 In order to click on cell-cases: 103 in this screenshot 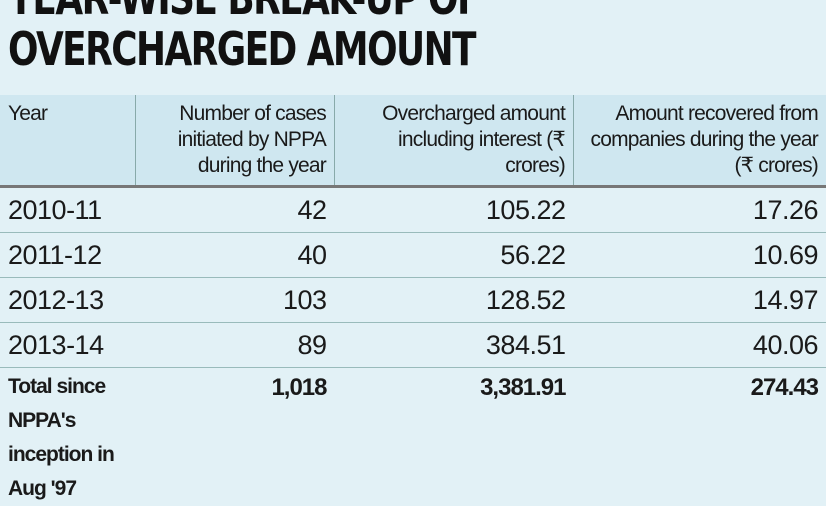, I will do `click(235, 300)`.